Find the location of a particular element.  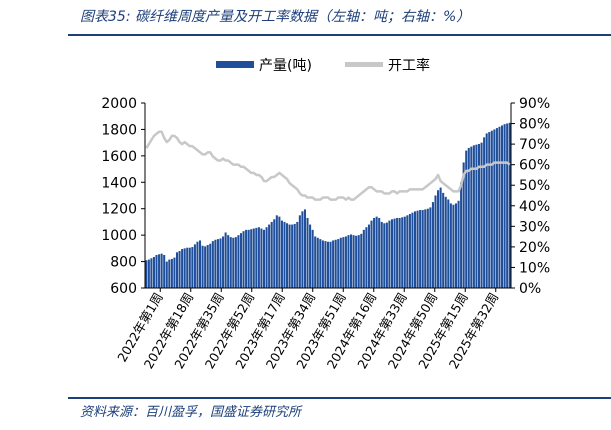

legend-swatch-output is located at coordinates (235, 64).